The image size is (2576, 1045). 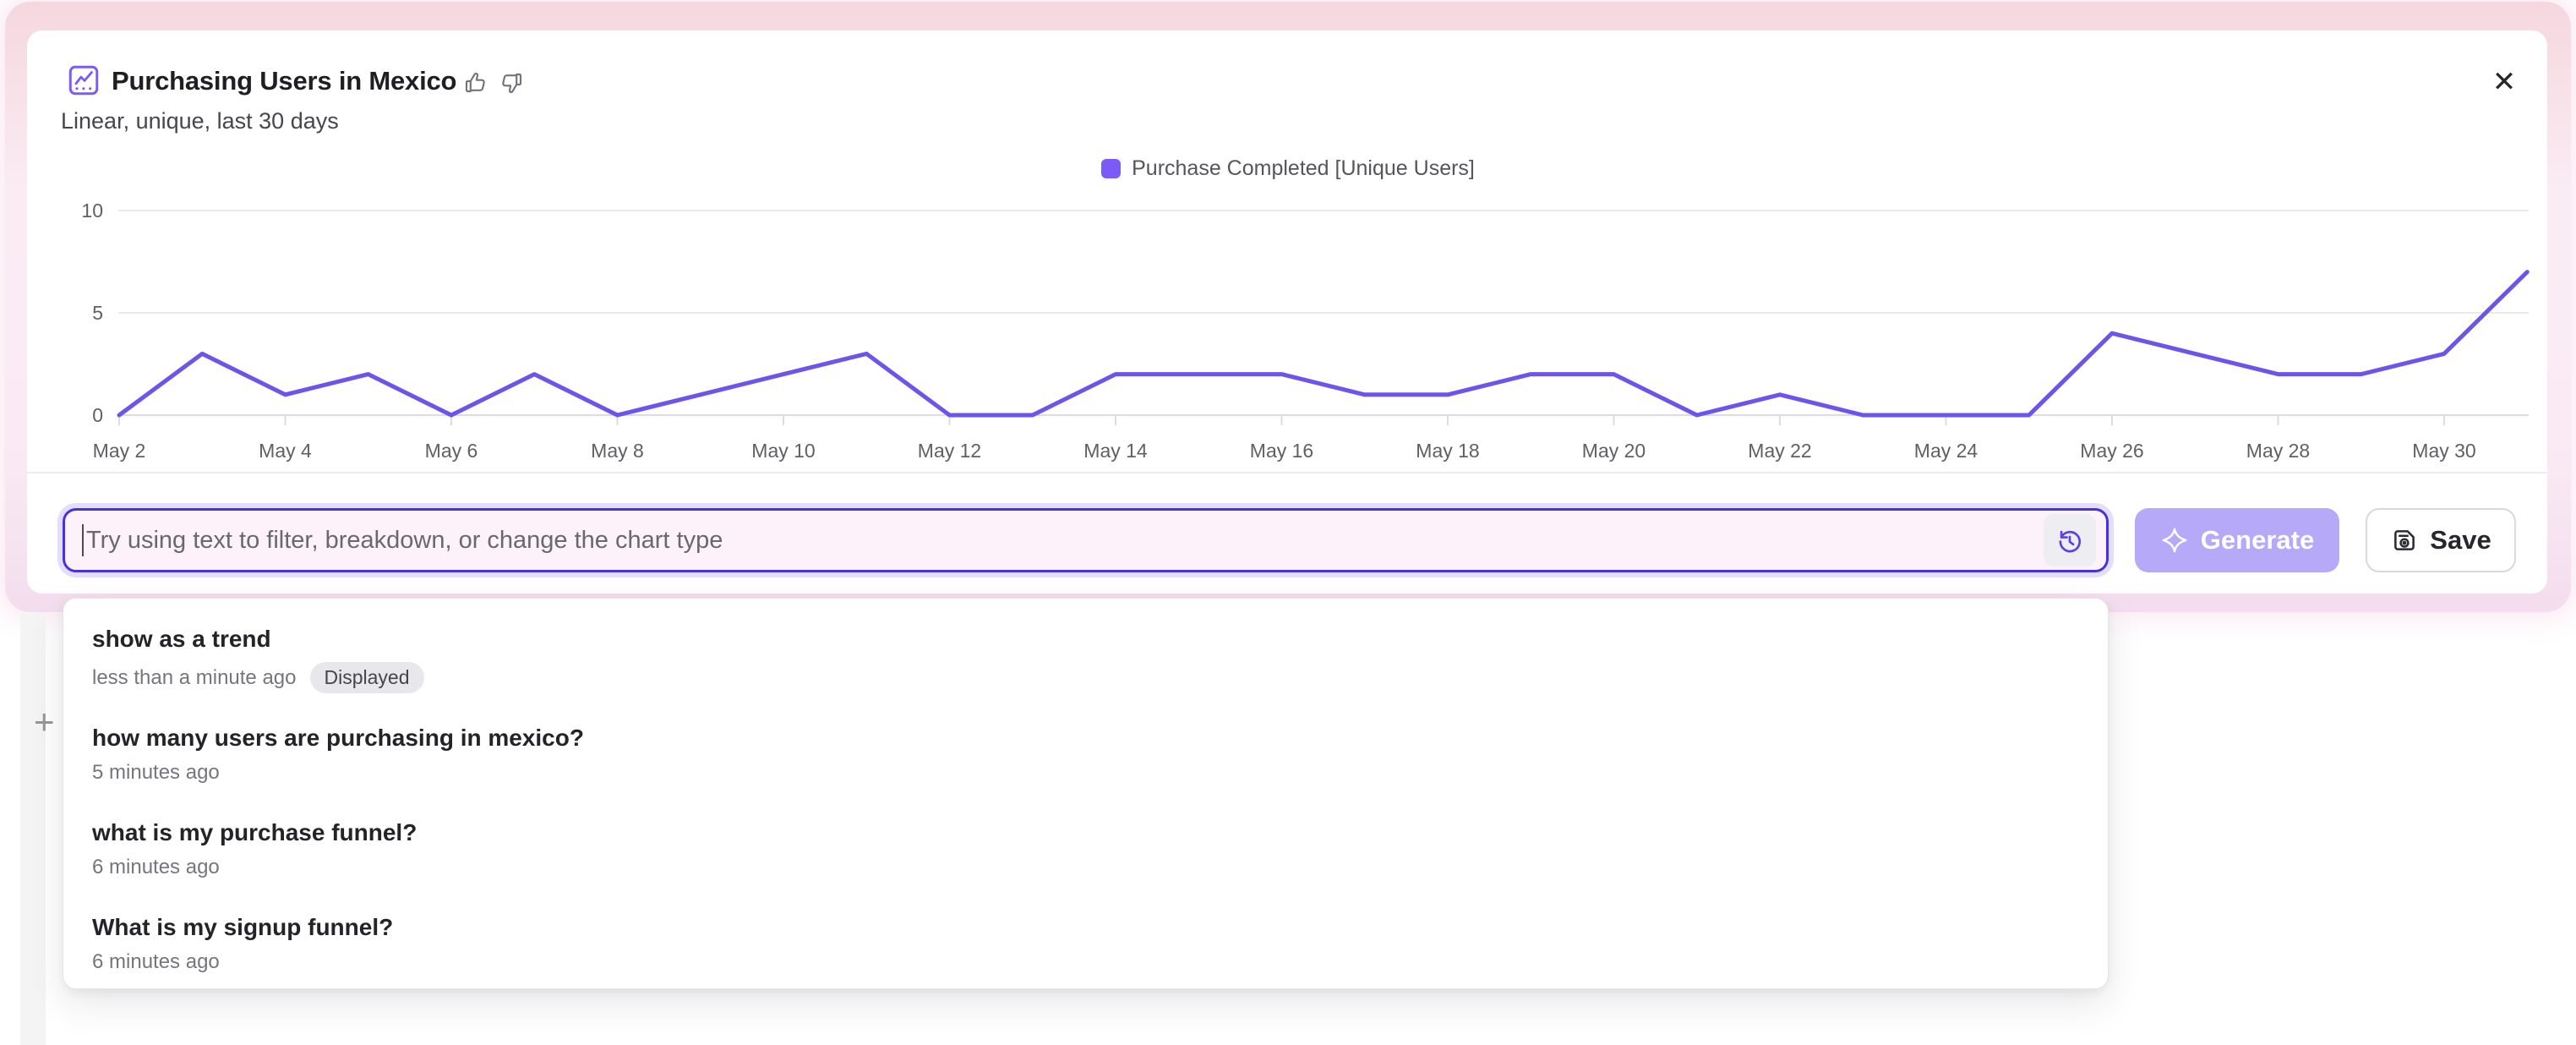 I want to click on svg-text: 5, so click(x=97, y=313).